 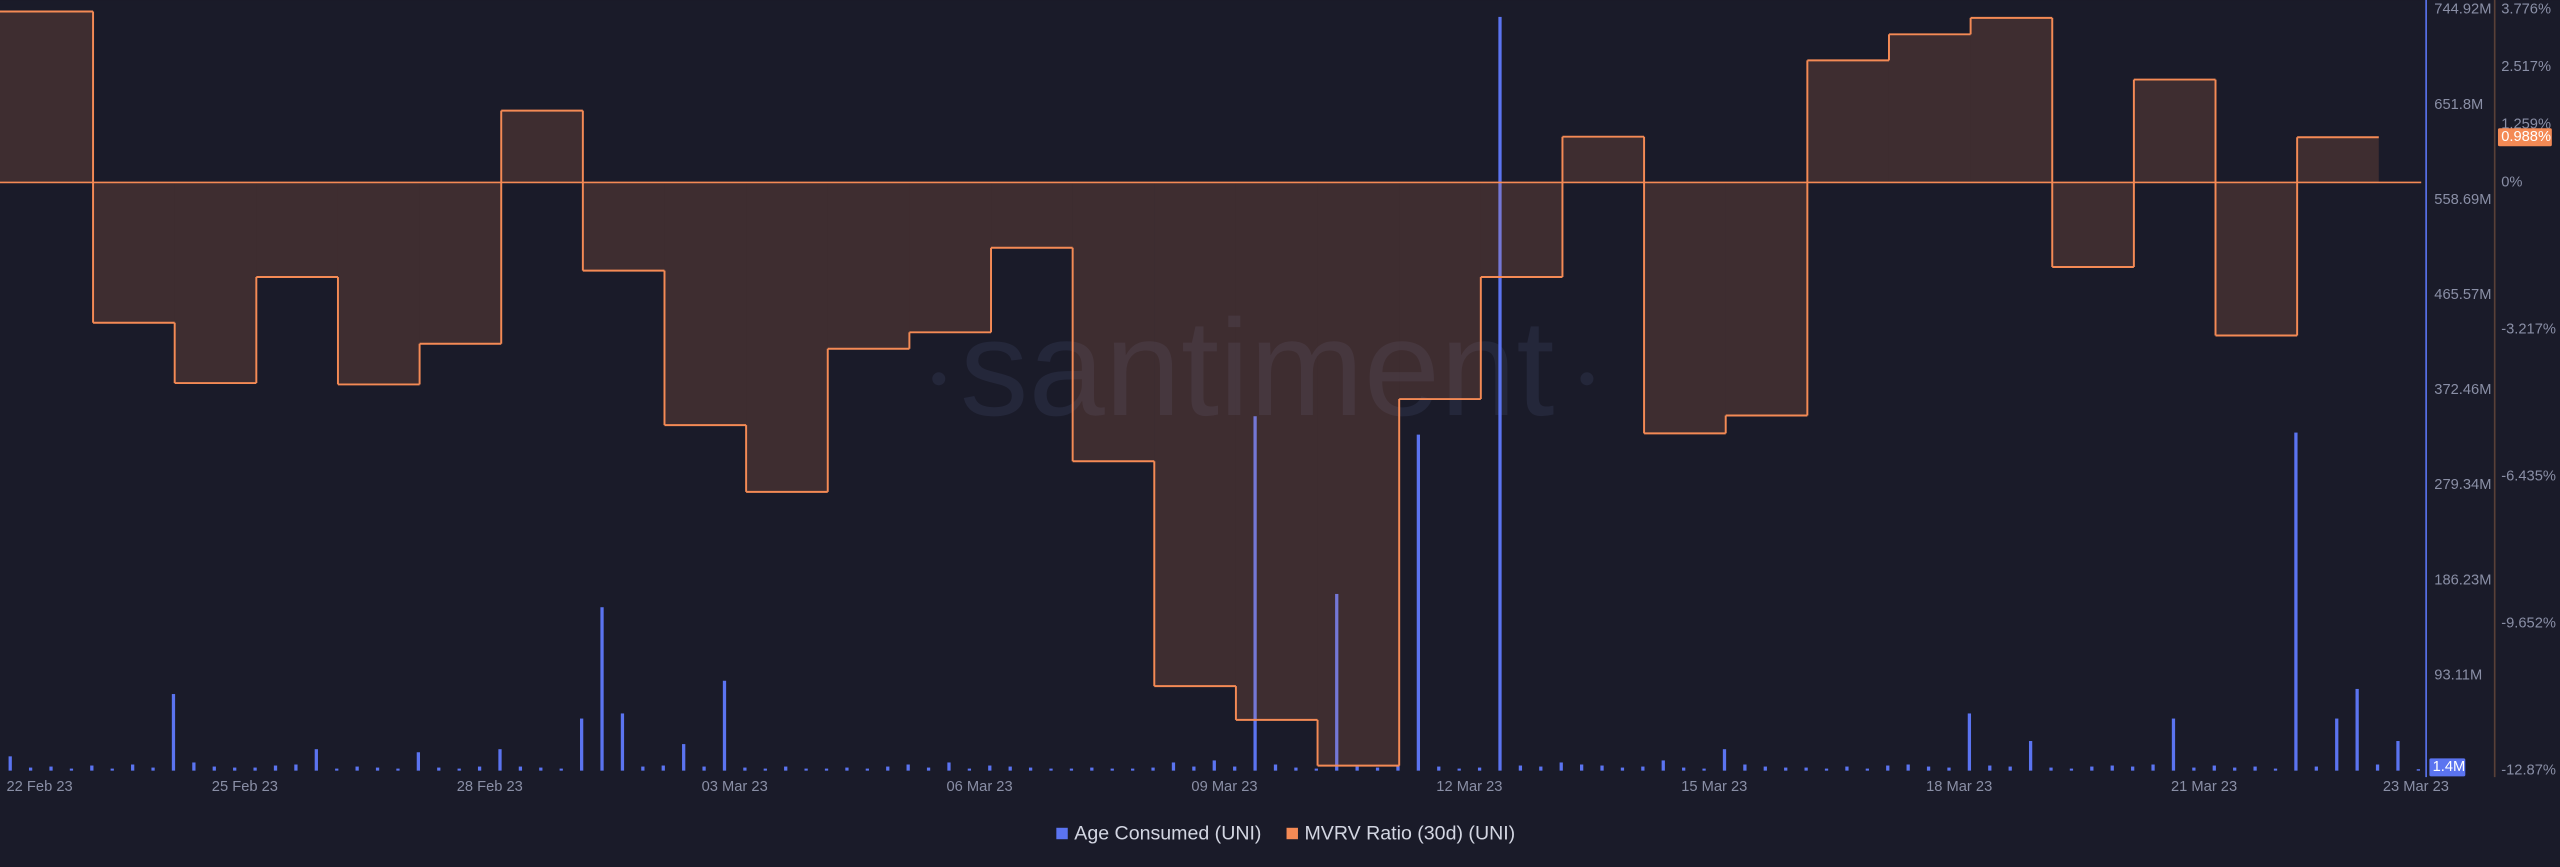 What do you see at coordinates (735, 787) in the screenshot?
I see `x-tick-label: 03 Mar 23` at bounding box center [735, 787].